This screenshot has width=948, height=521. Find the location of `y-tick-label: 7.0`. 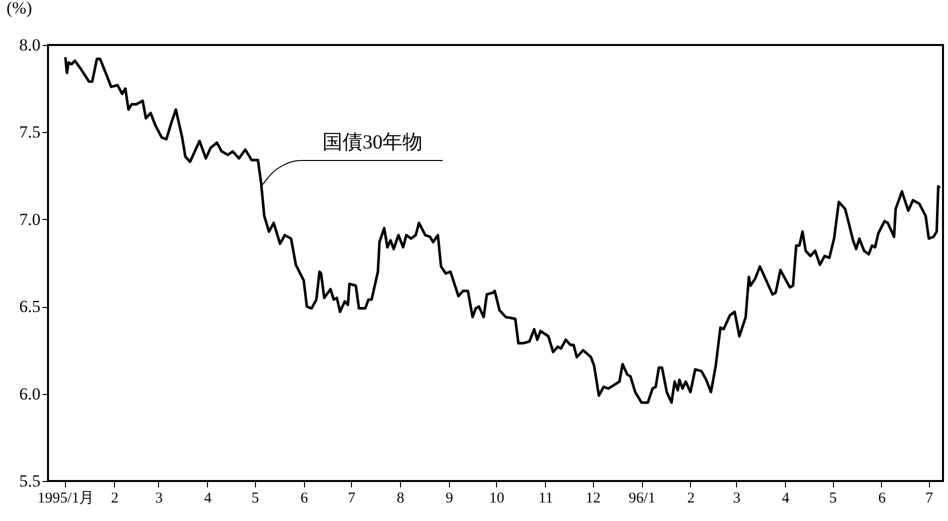

y-tick-label: 7.0 is located at coordinates (29, 219).